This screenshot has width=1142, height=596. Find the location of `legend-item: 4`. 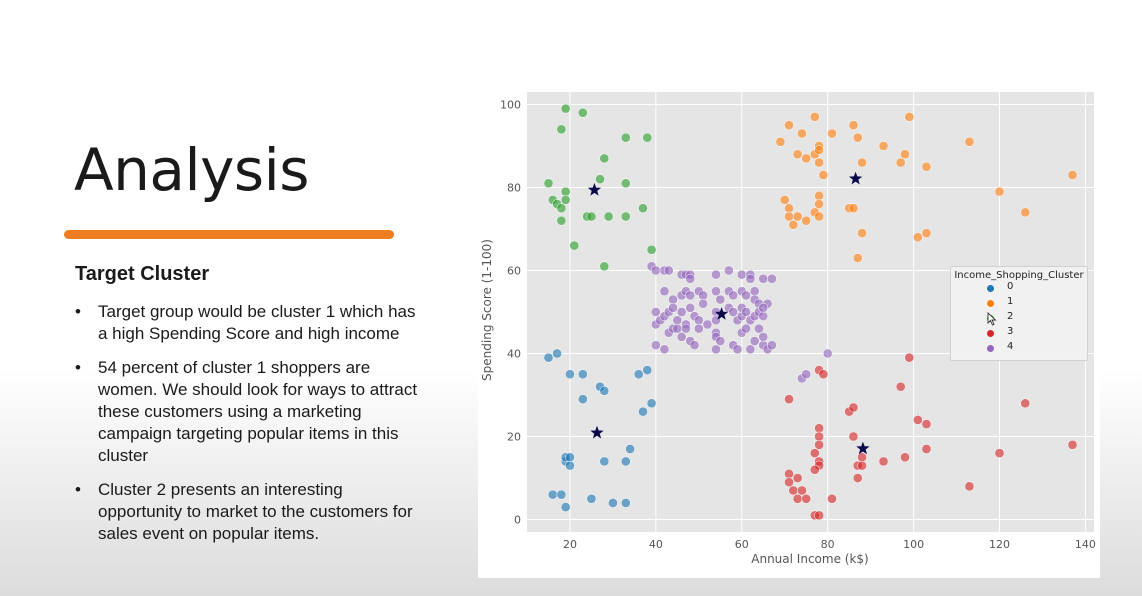

legend-item: 4 is located at coordinates (1037, 348).